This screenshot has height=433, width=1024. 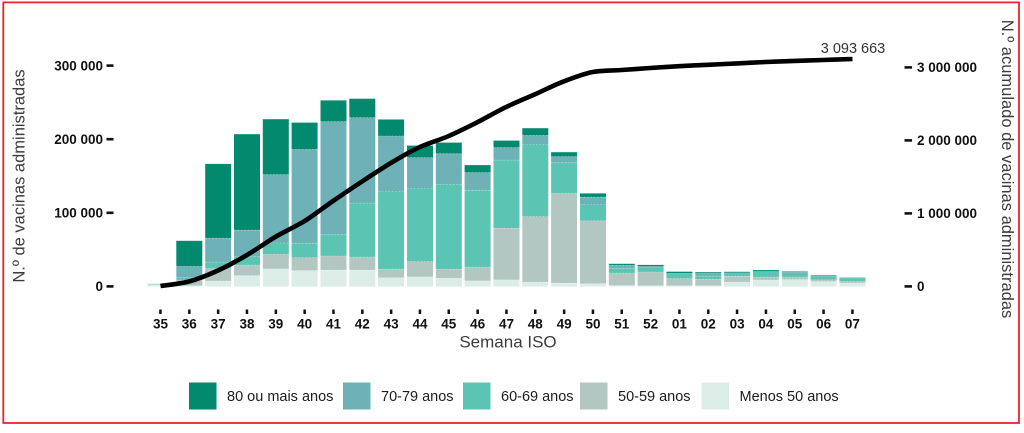 What do you see at coordinates (247, 324) in the screenshot?
I see `svg-text: 38` at bounding box center [247, 324].